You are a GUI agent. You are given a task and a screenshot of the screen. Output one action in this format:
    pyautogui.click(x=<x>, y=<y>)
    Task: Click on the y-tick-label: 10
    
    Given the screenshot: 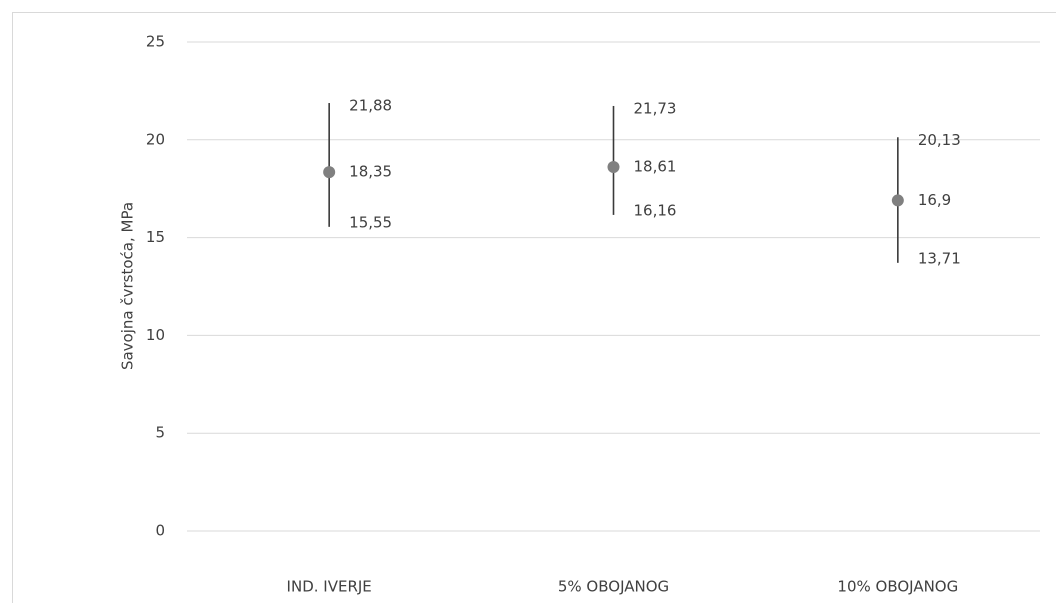 What is the action you would take?
    pyautogui.click(x=155, y=335)
    